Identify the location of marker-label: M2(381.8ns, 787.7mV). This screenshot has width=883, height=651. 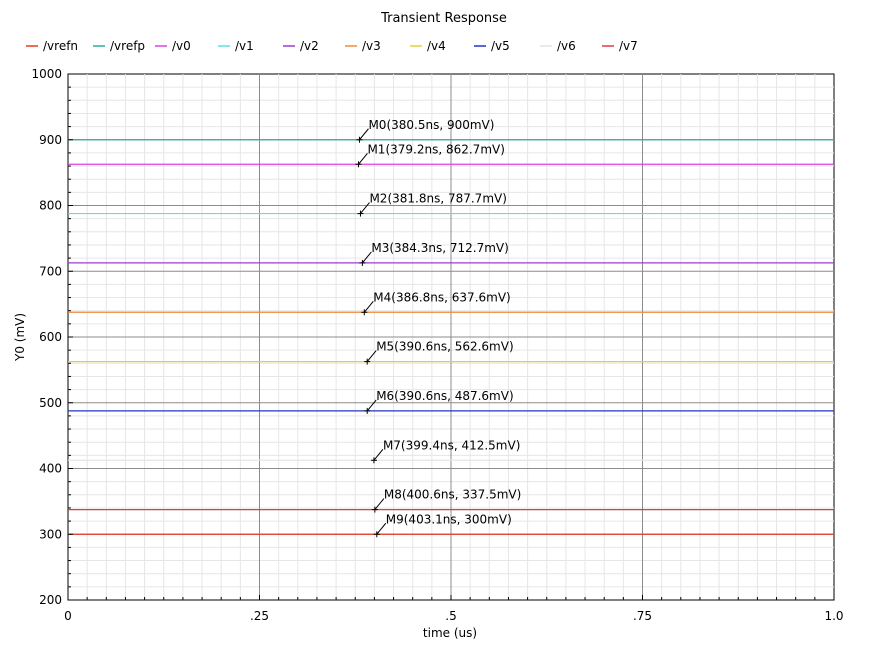
(437, 199).